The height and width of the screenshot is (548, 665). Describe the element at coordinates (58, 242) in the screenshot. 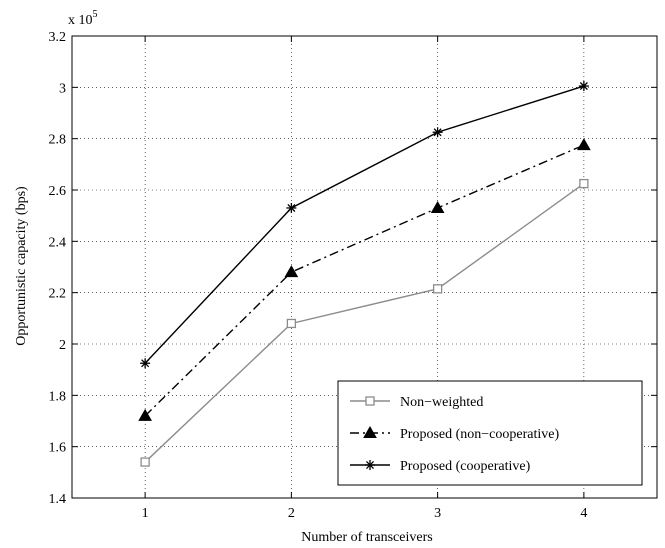

I see `y-tick-label: 2.4` at that location.